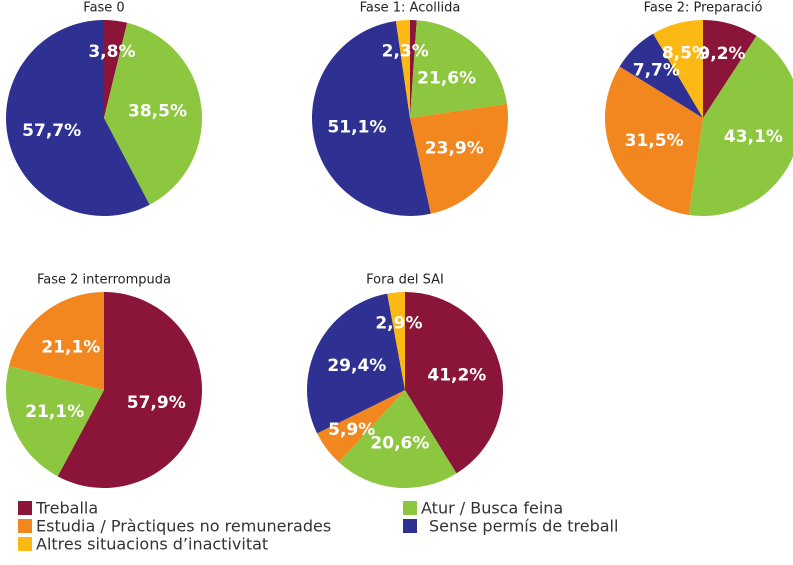 Image resolution: width=793 pixels, height=565 pixels. I want to click on legend-label: Estudia / Pràctiques no remunerades, so click(183, 526).